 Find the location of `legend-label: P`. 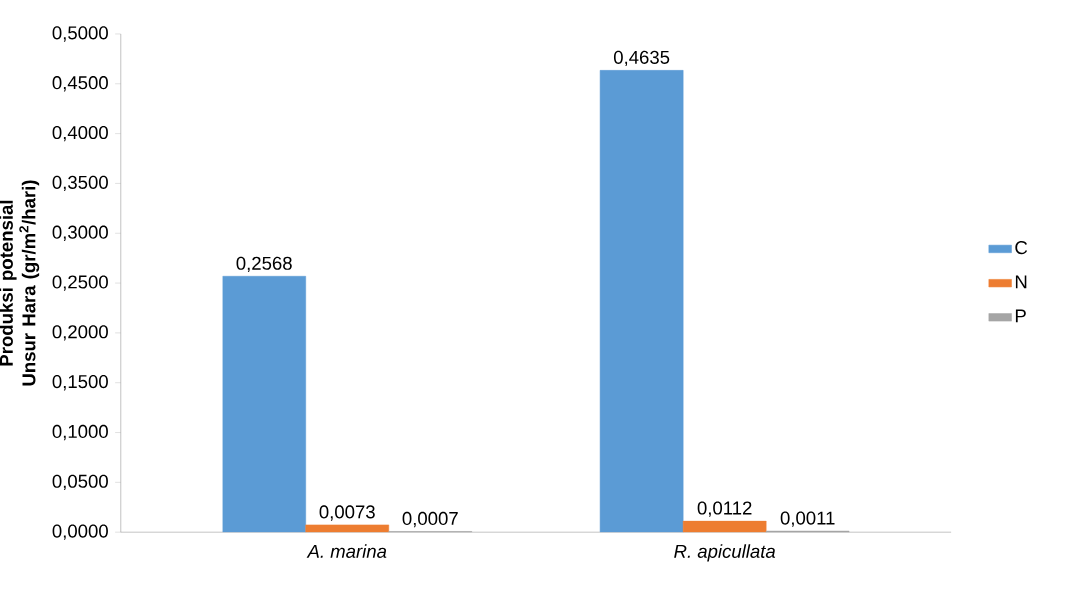

legend-label: P is located at coordinates (1020, 316).